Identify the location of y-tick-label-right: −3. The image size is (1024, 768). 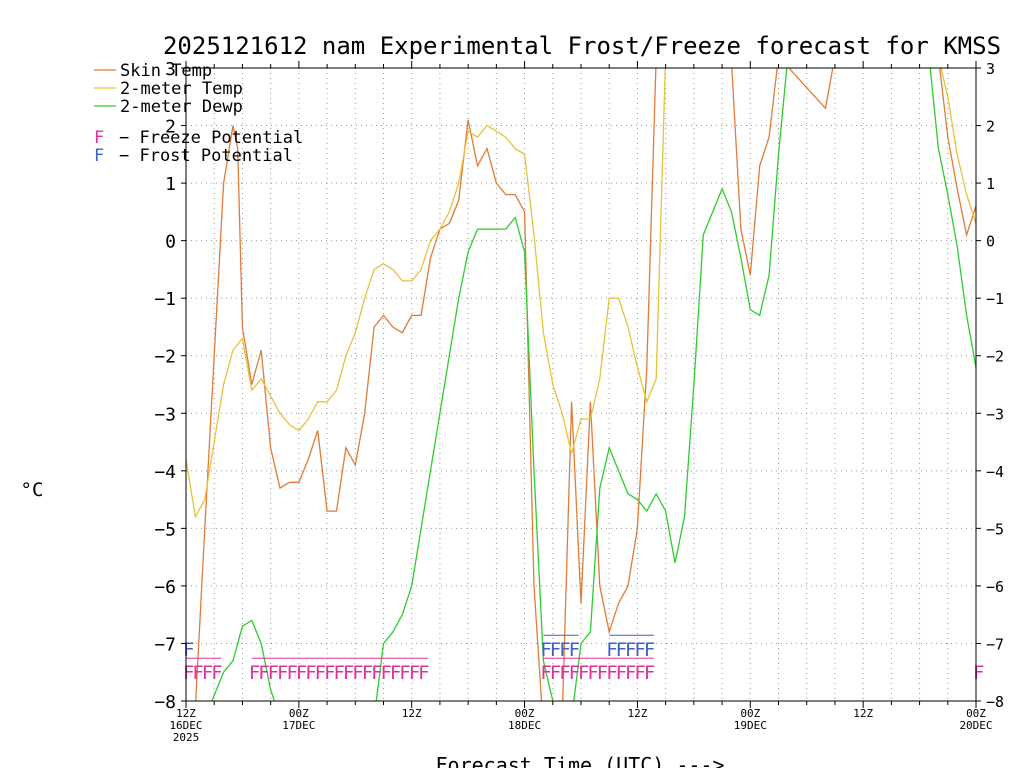
(995, 414).